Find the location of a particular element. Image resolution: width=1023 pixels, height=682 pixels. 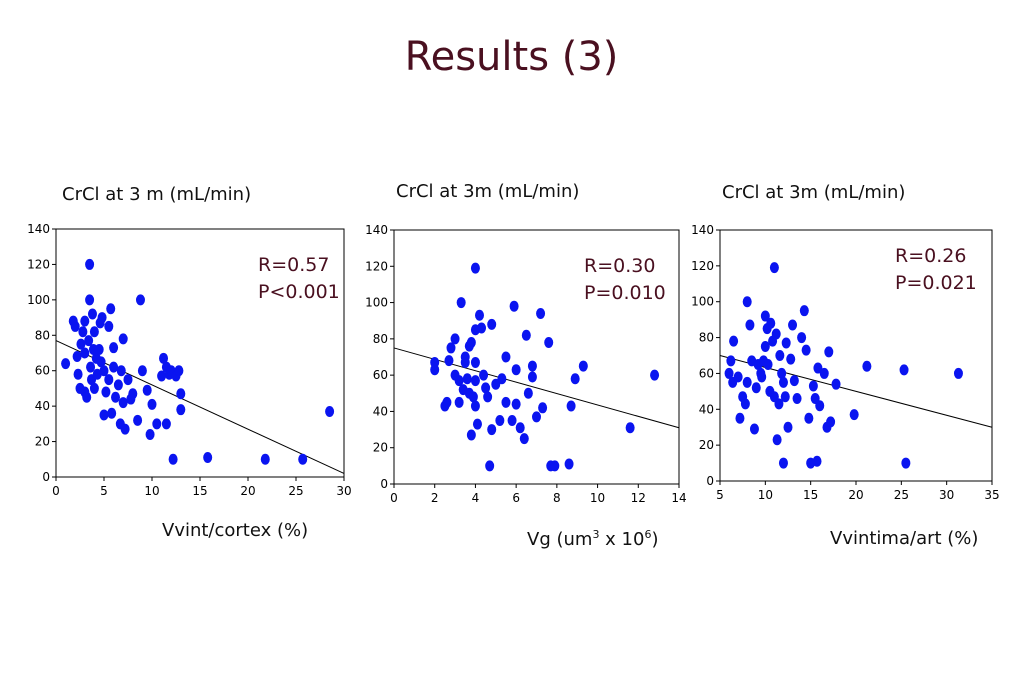

chart3-y-tick-label: 140 is located at coordinates (702, 230).